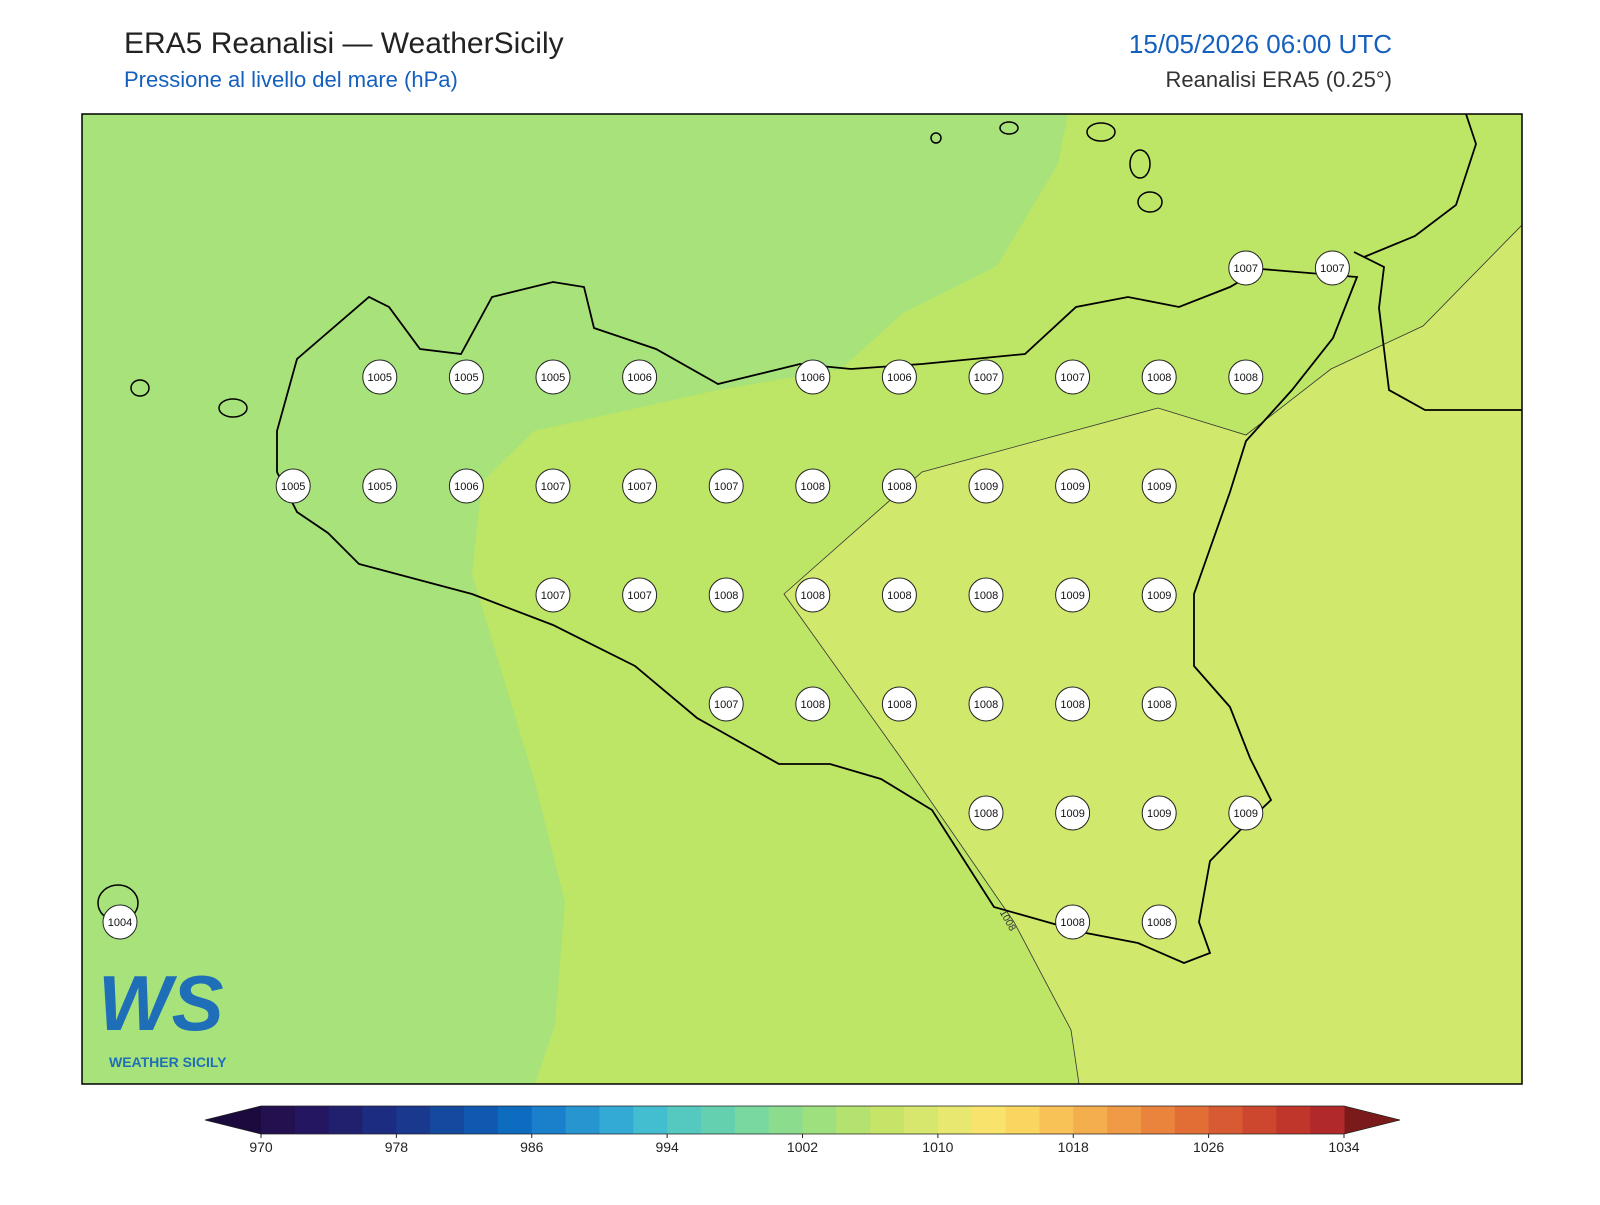 This screenshot has width=1600, height=1205. Describe the element at coordinates (1343, 1147) in the screenshot. I see `colorbar-tick-label: 1034` at that location.